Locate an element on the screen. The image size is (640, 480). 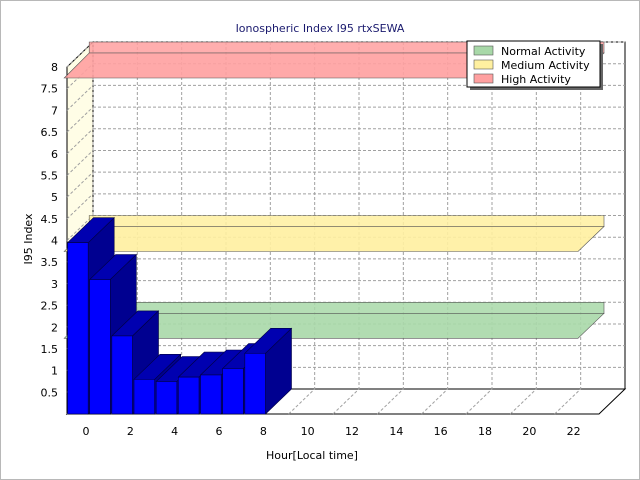
y-tick-label: 3 is located at coordinates (54, 284).